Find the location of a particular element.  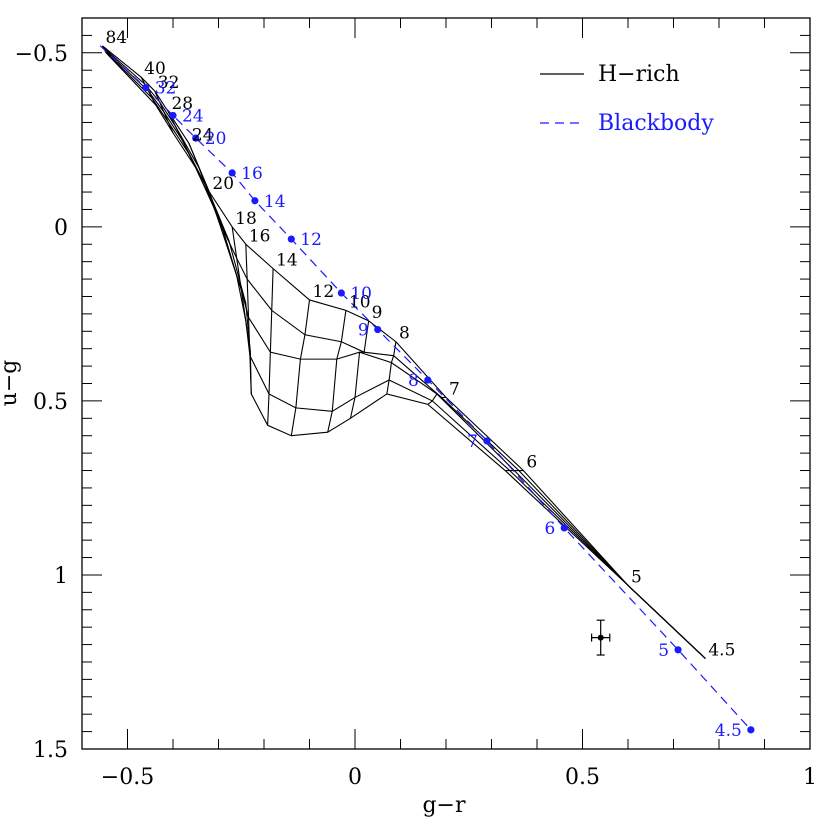

y-tick-label: −0.5 is located at coordinates (41, 54).